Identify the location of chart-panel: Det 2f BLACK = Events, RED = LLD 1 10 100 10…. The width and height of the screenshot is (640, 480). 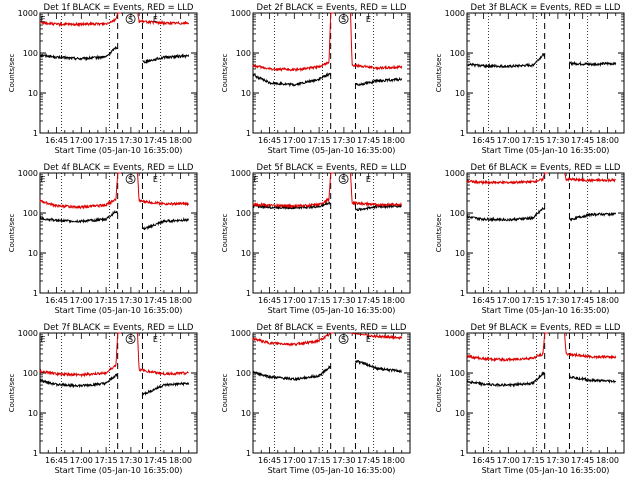
(316, 79).